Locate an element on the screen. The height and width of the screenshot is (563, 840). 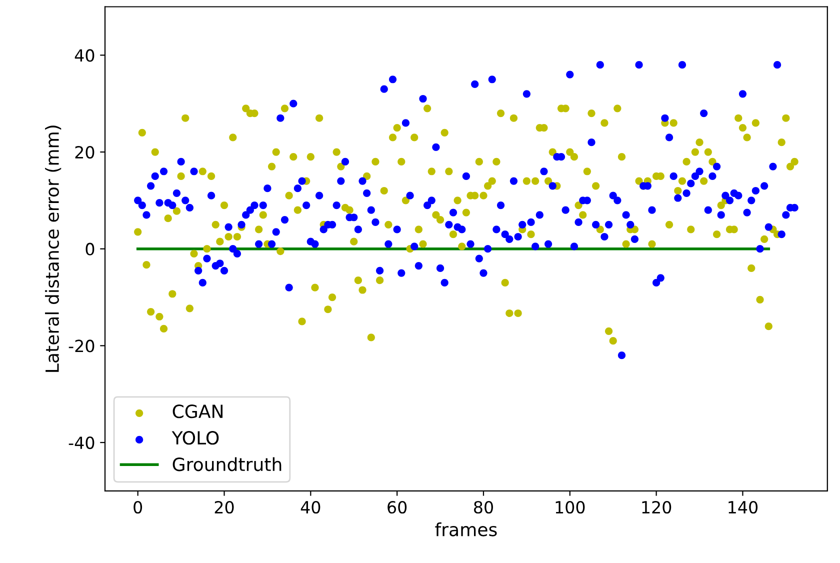
x-tick-label: 40 is located at coordinates (310, 507).